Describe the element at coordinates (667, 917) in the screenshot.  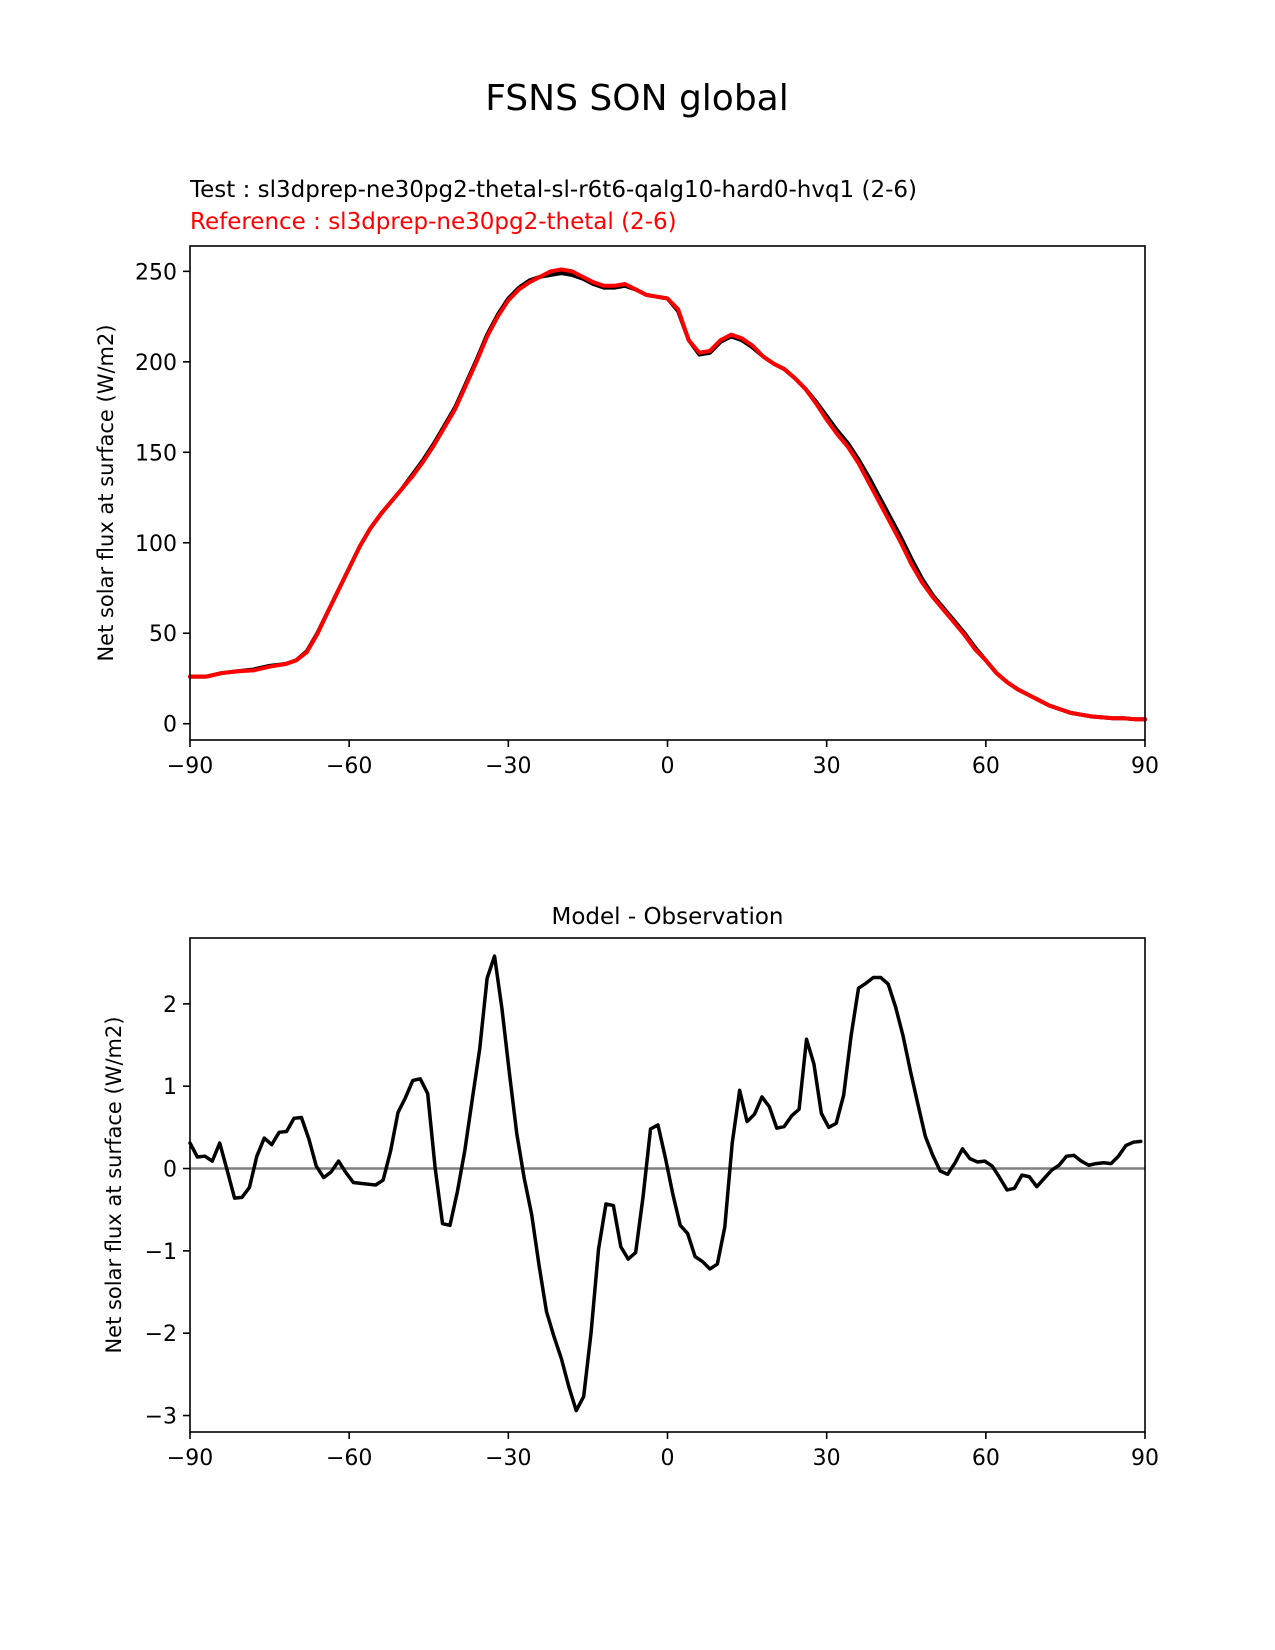
I see `subplot-title: Model - Observation` at that location.